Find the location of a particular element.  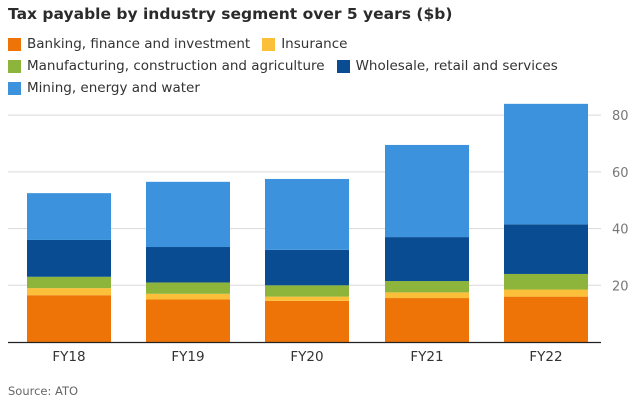

legend-item-insurance: Insurance is located at coordinates (304, 44).